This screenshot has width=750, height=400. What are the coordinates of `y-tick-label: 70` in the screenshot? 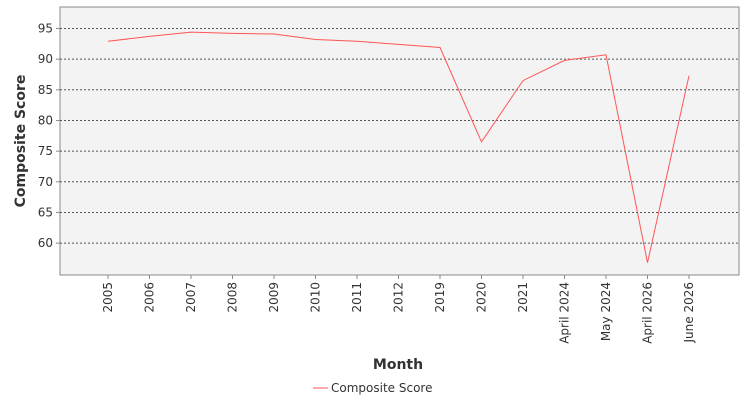 It's located at (45, 182).